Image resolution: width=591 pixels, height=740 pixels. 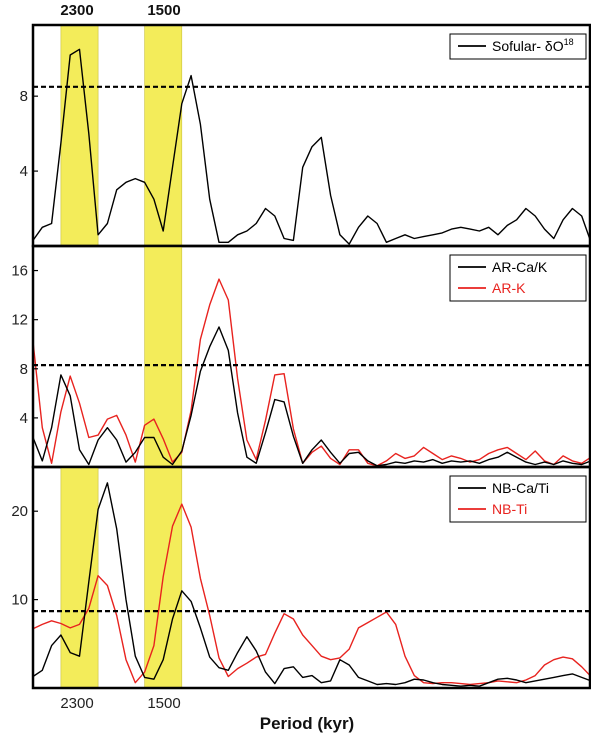 I want to click on legend-bottom: NB-Ca/Ti NB-Ti, so click(x=518, y=499).